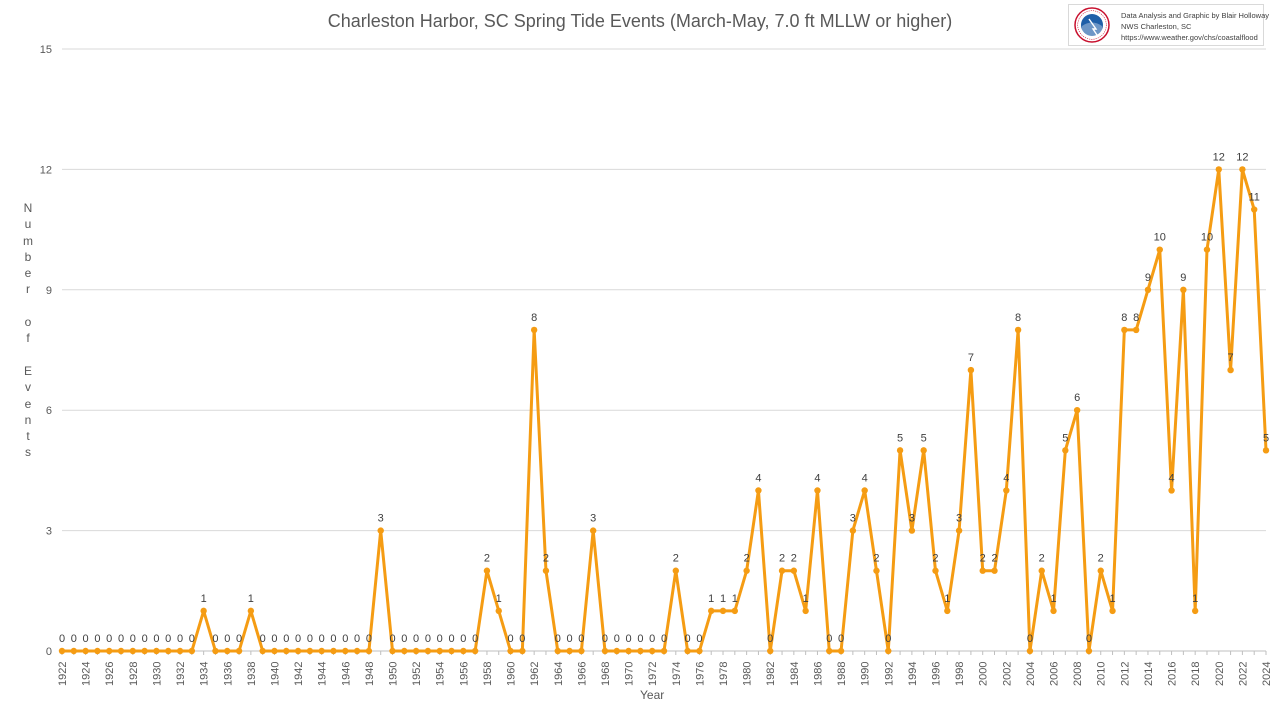 Image resolution: width=1280 pixels, height=720 pixels. What do you see at coordinates (323, 674) in the screenshot?
I see `x-tick-label: 1944` at bounding box center [323, 674].